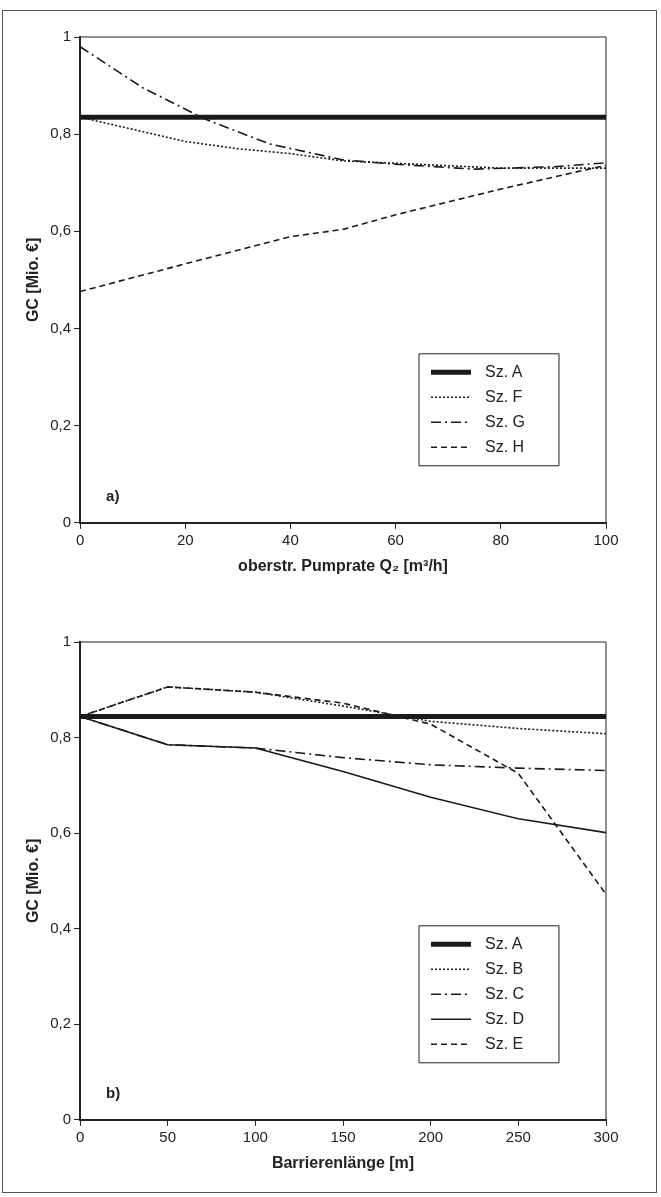 The width and height of the screenshot is (661, 1197). What do you see at coordinates (343, 1136) in the screenshot?
I see `x-tick-label: 150` at bounding box center [343, 1136].